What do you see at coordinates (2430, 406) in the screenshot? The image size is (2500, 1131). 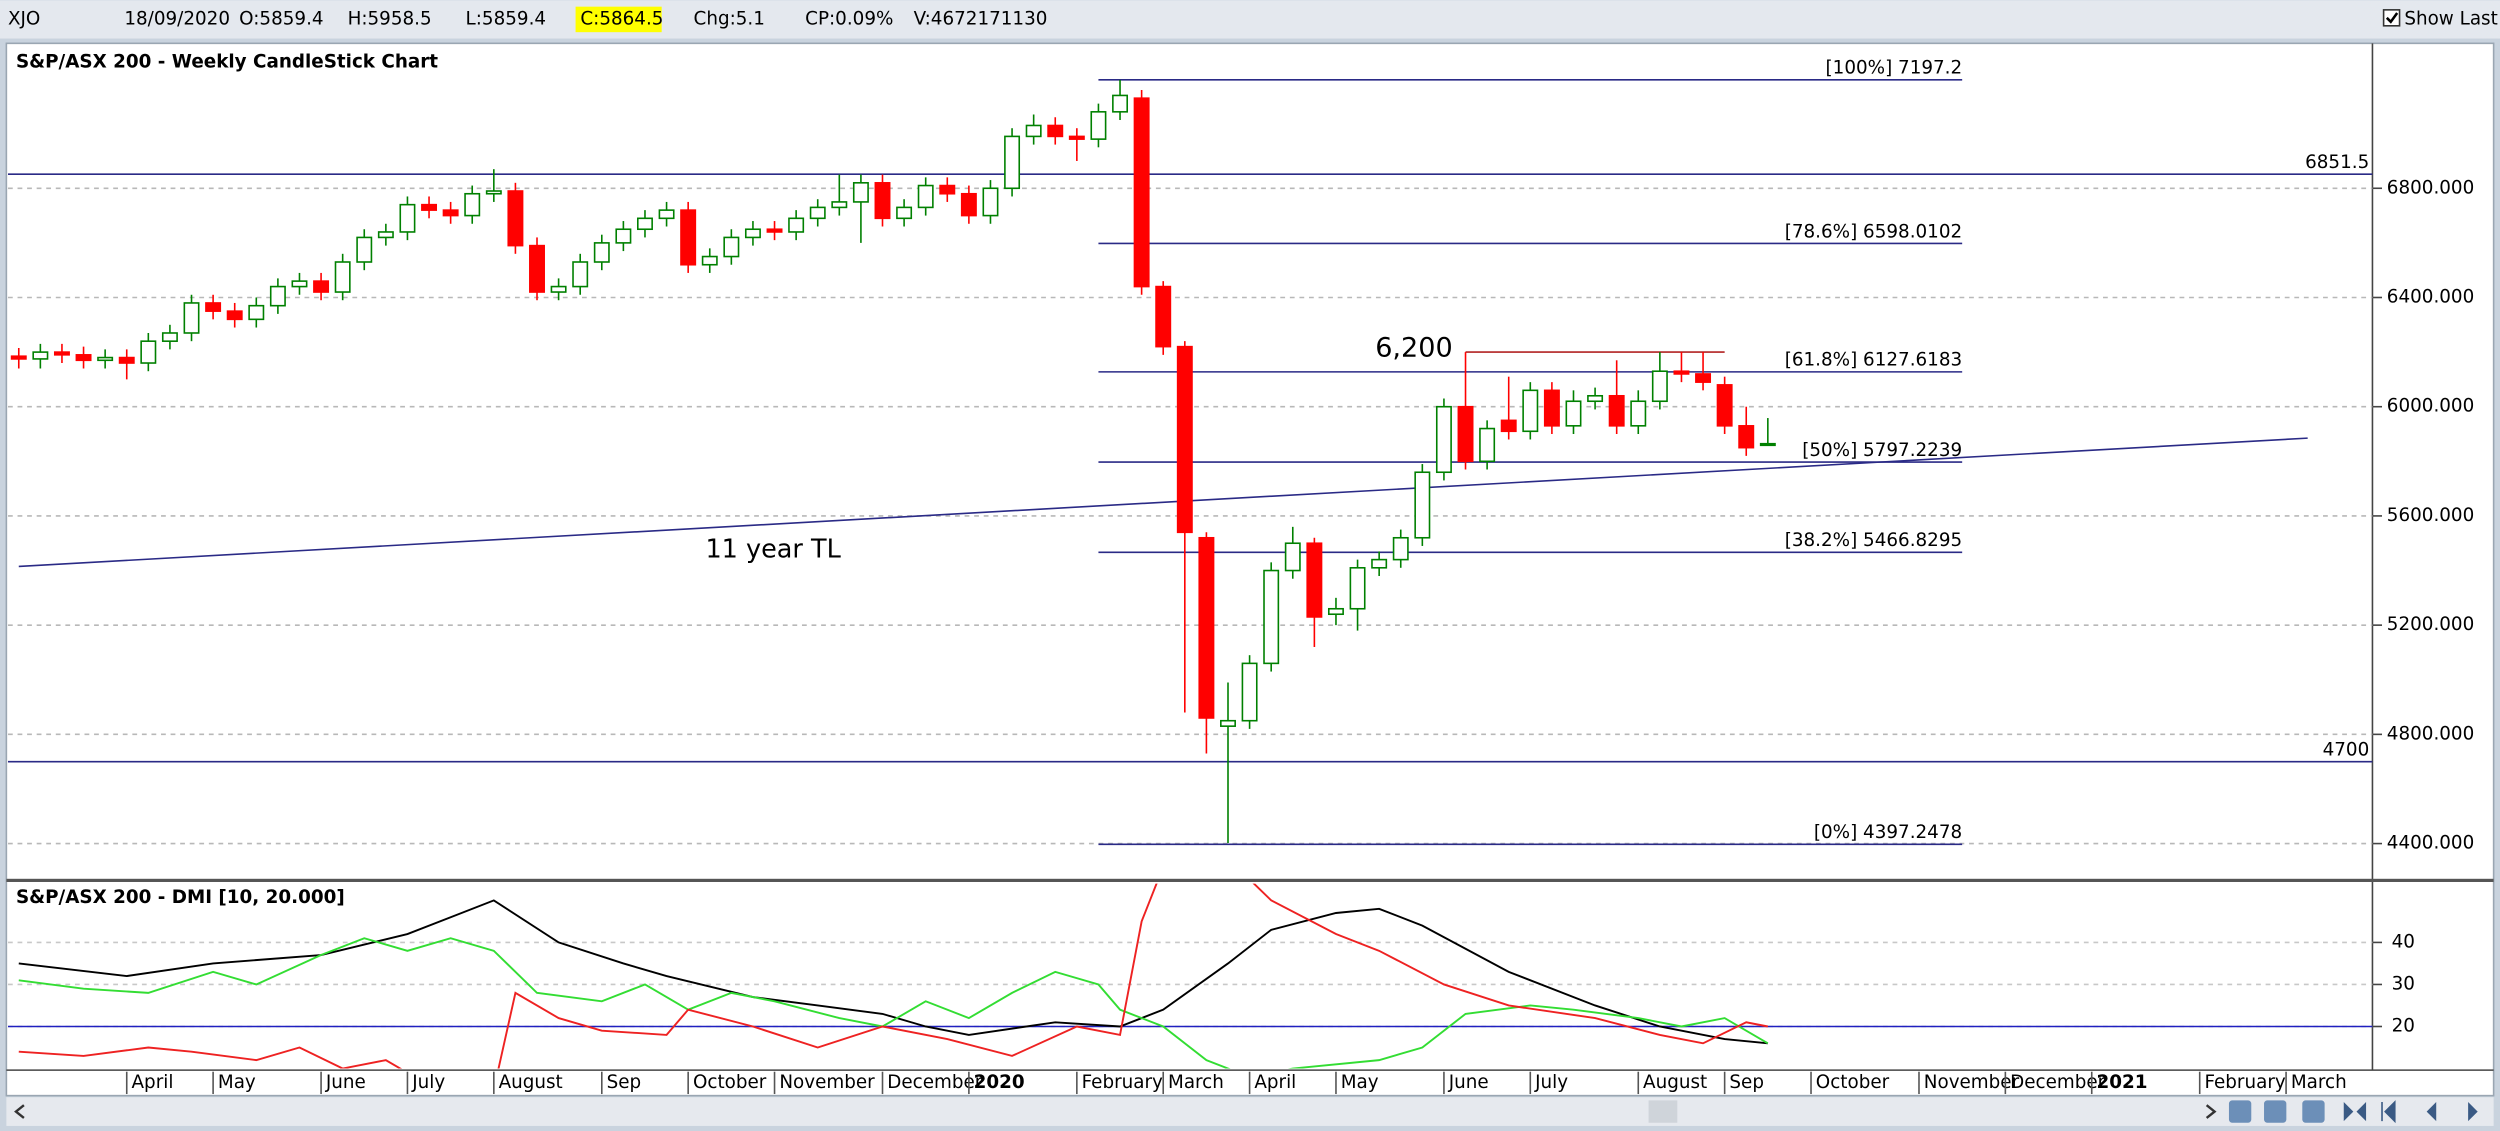 I see `y-tick-label: 6000.000` at bounding box center [2430, 406].